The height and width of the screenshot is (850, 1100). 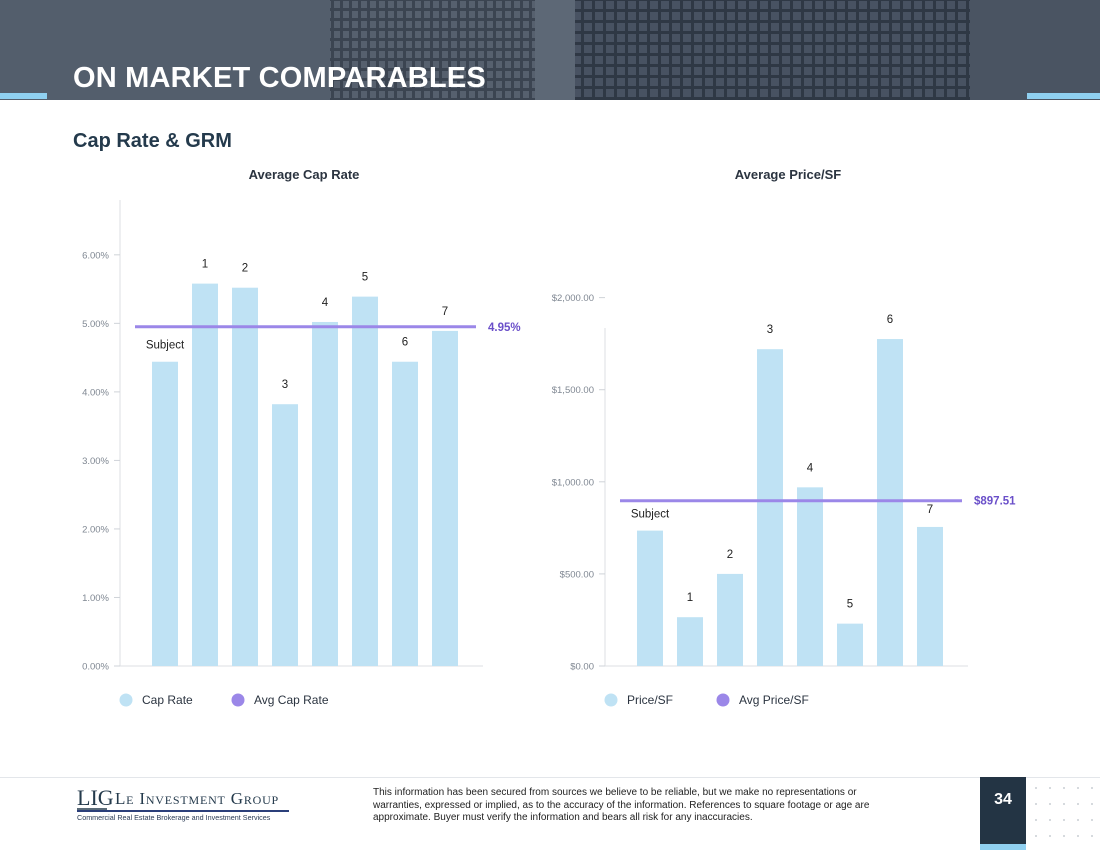 What do you see at coordinates (95, 667) in the screenshot?
I see `y-tick-label: 0.00%` at bounding box center [95, 667].